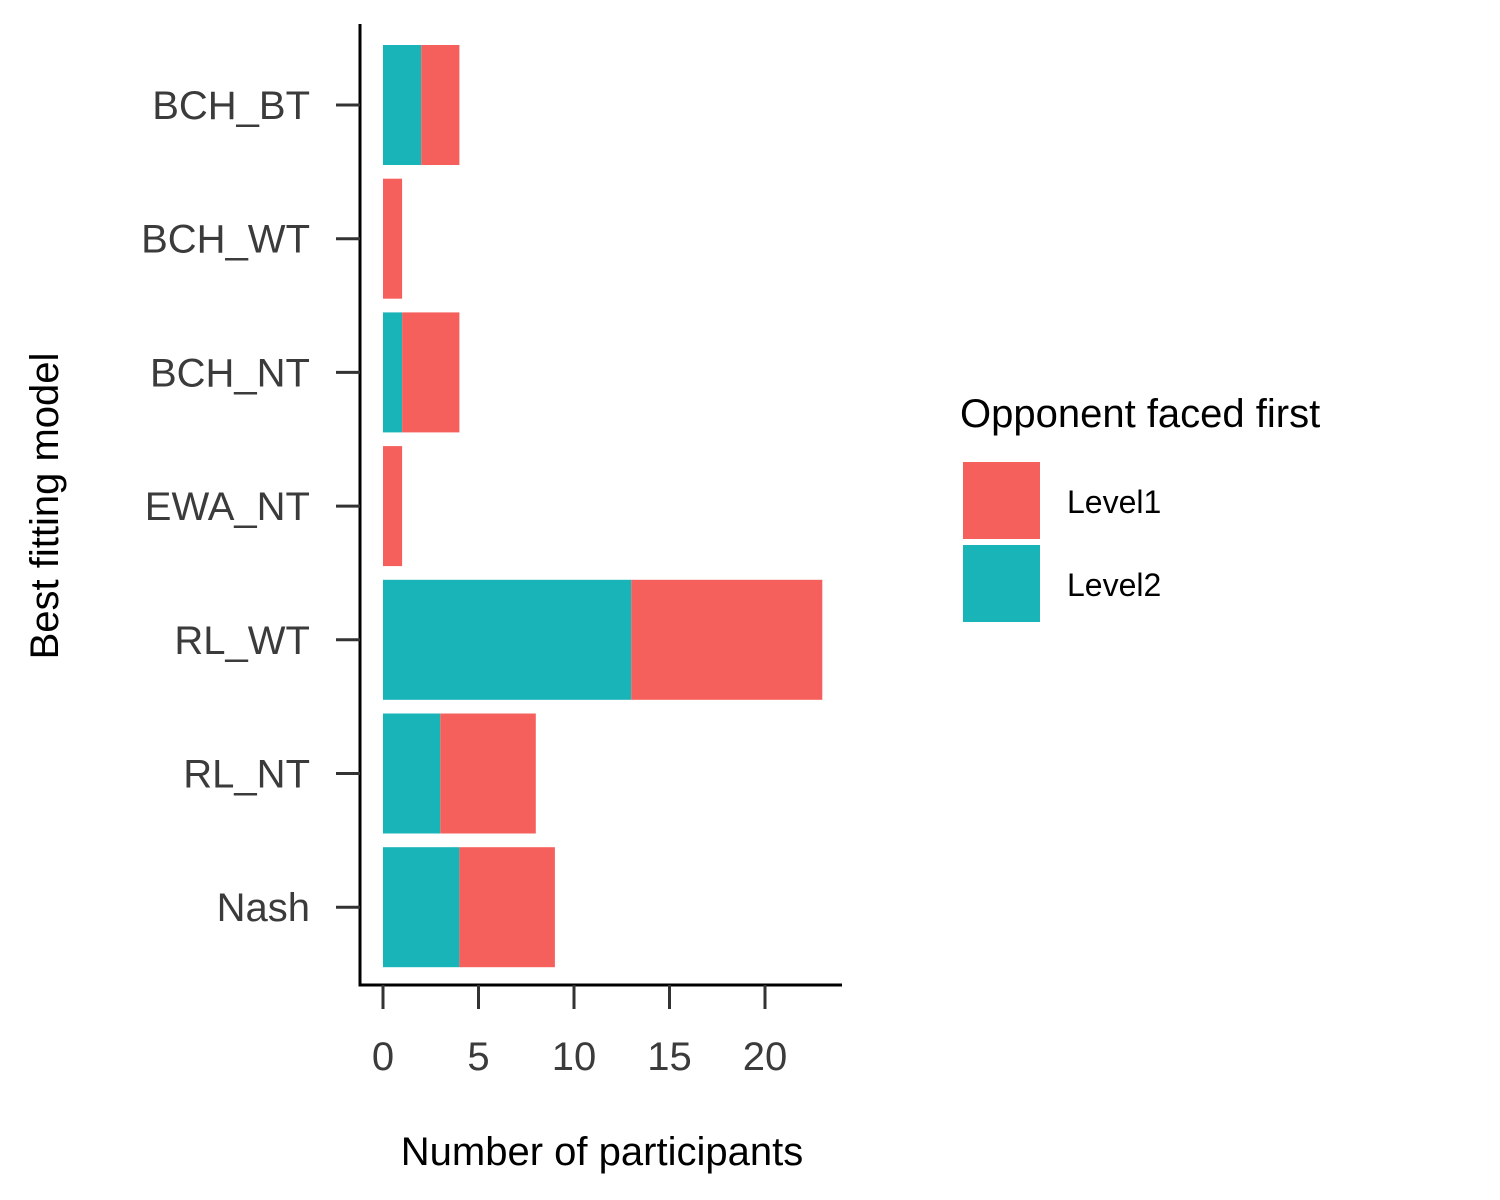 This screenshot has width=1500, height=1200. Describe the element at coordinates (507, 907) in the screenshot. I see `bar-Nash-Level1` at that location.